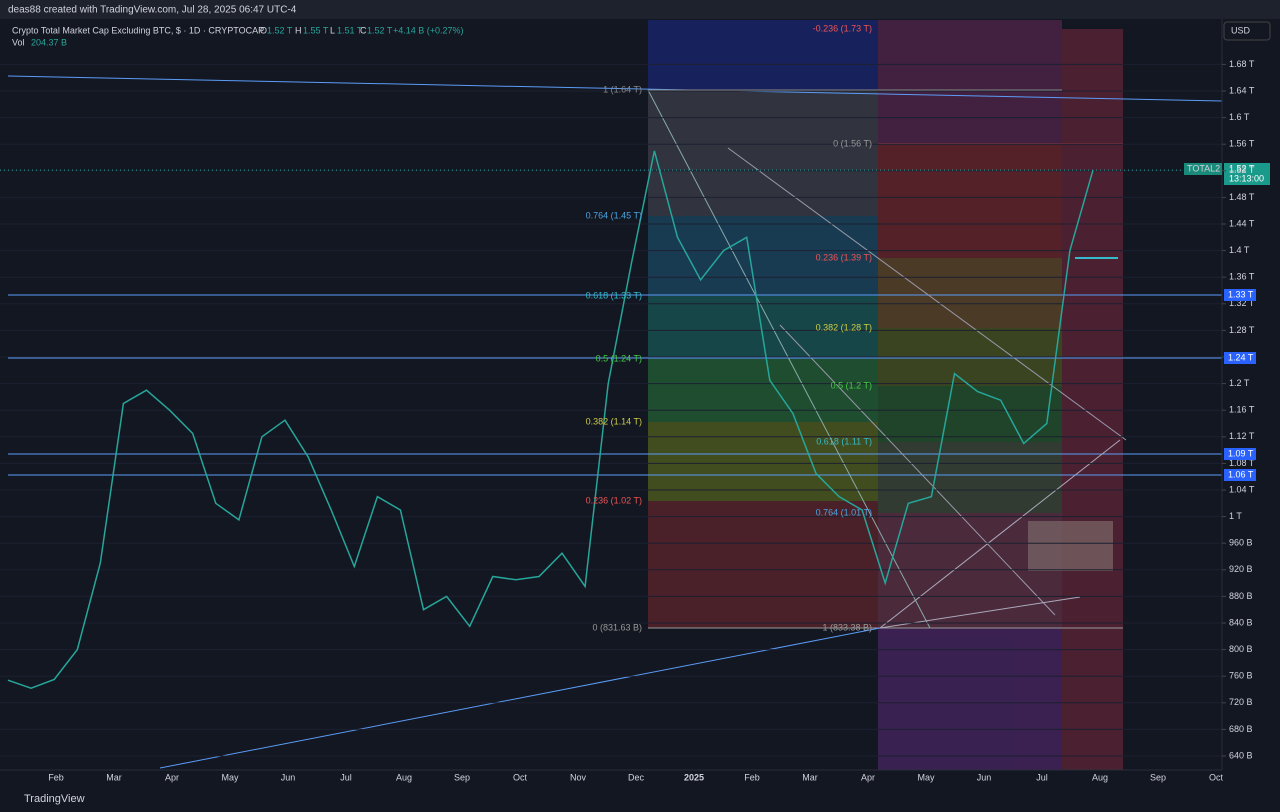 The height and width of the screenshot is (812, 1280). What do you see at coordinates (640, 9) in the screenshot?
I see `top-bar` at bounding box center [640, 9].